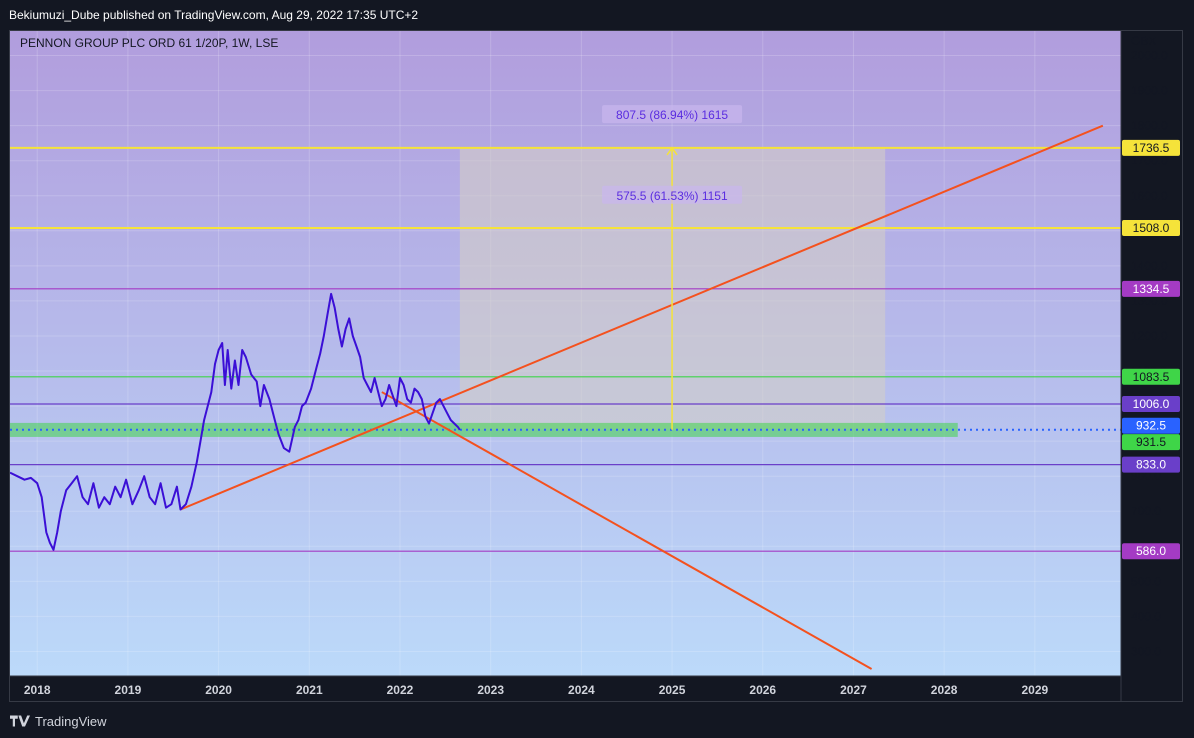 This screenshot has height=738, width=1194. I want to click on price-series, so click(235, 421).